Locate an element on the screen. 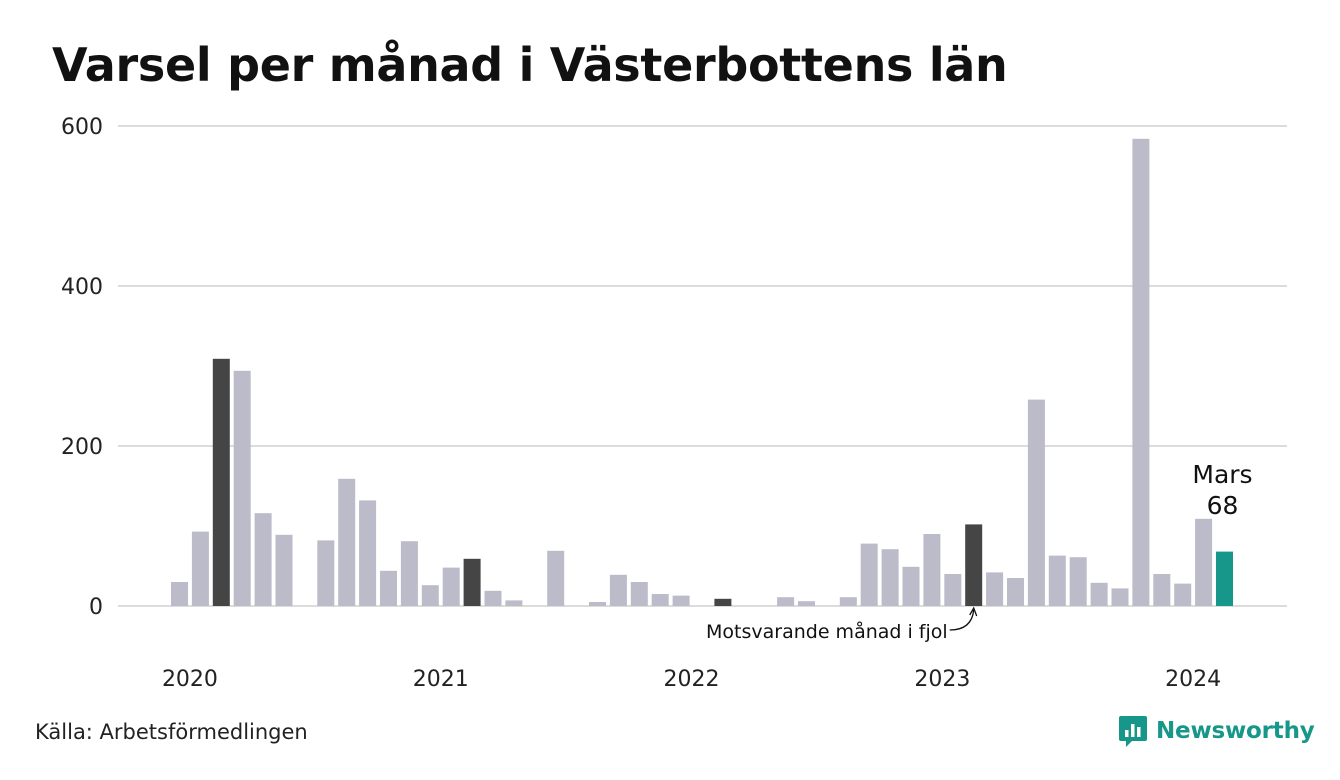 The image size is (1340, 780). x-tick-label: 2023 is located at coordinates (942, 679).